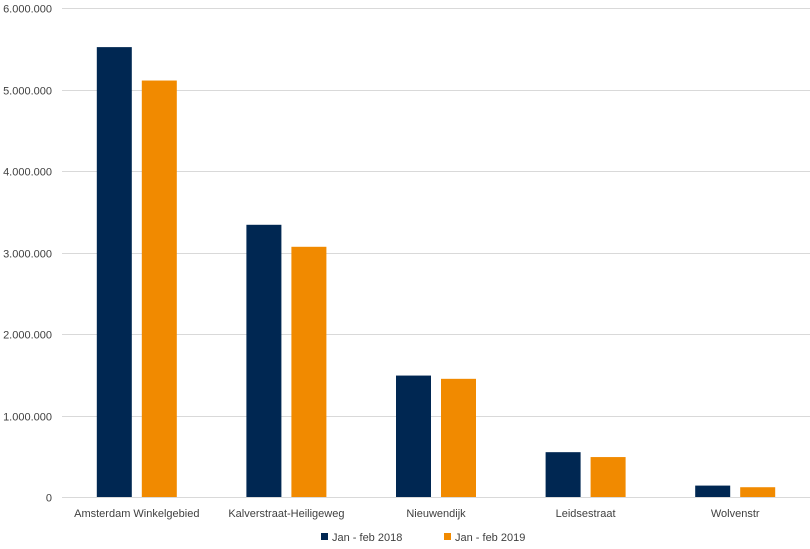 Image resolution: width=810 pixels, height=549 pixels. I want to click on x-category-label: Kalverstraat-Heiligeweg, so click(286, 514).